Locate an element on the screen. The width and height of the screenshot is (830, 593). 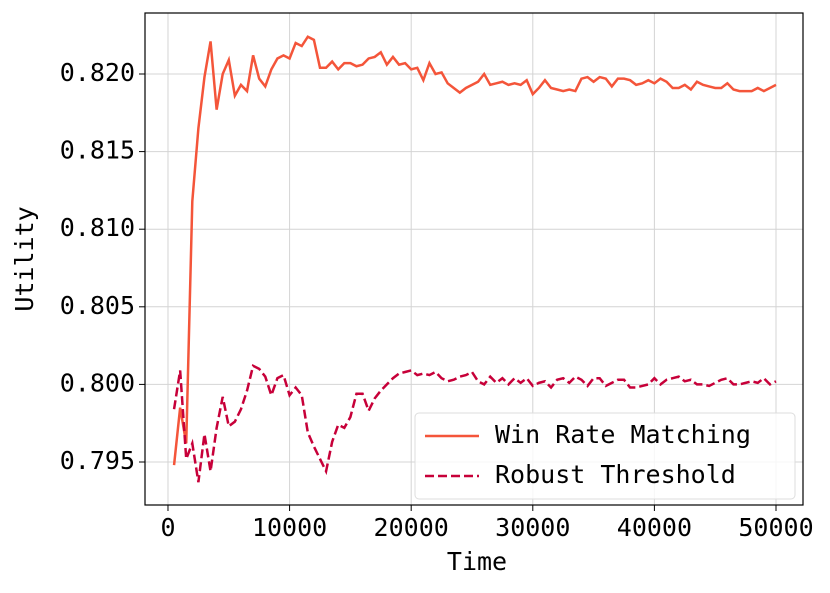
y-tick-label: 0.815 is located at coordinates (97, 150).